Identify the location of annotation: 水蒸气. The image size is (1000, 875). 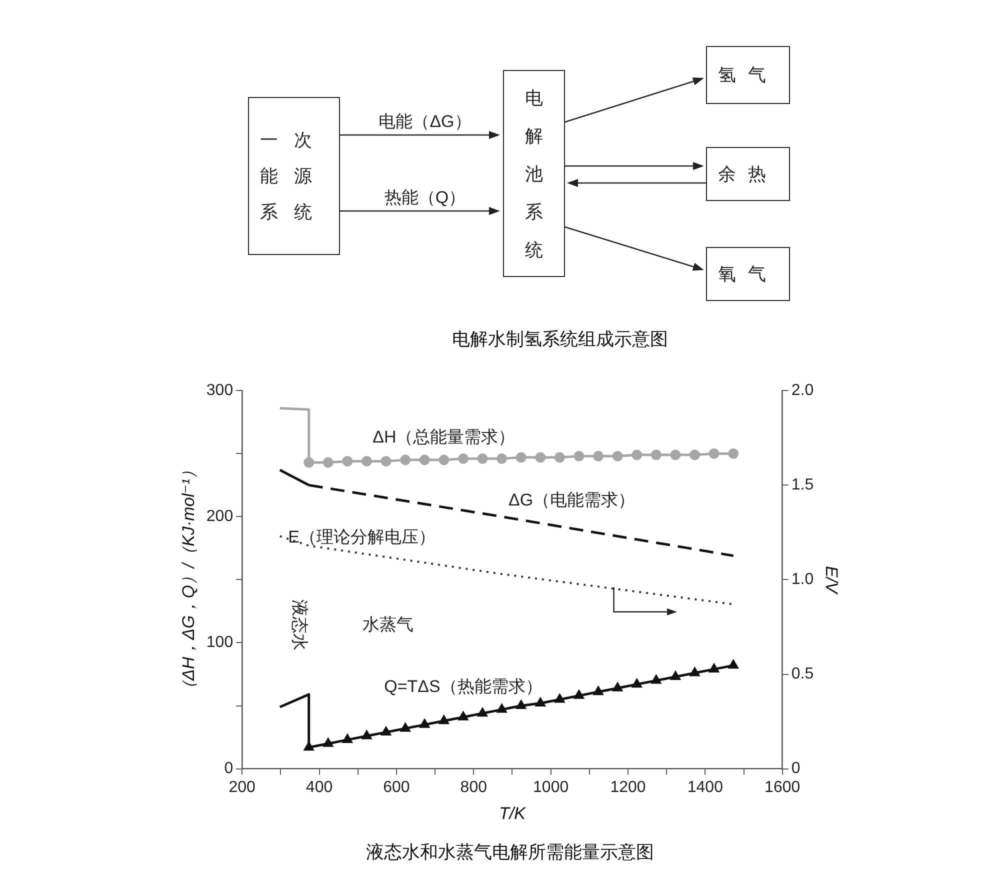
(388, 624).